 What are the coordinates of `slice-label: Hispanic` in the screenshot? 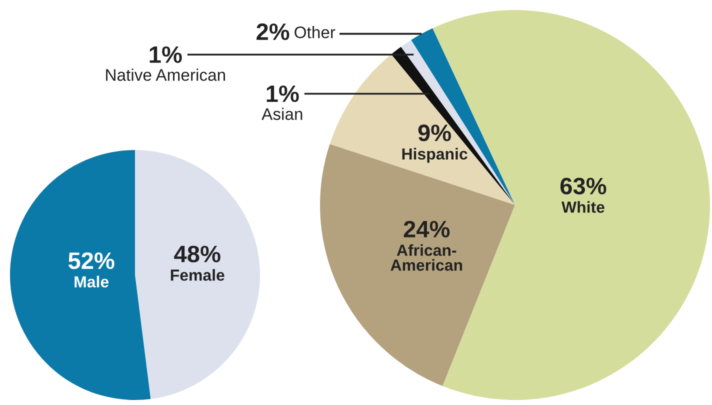 It's located at (435, 155).